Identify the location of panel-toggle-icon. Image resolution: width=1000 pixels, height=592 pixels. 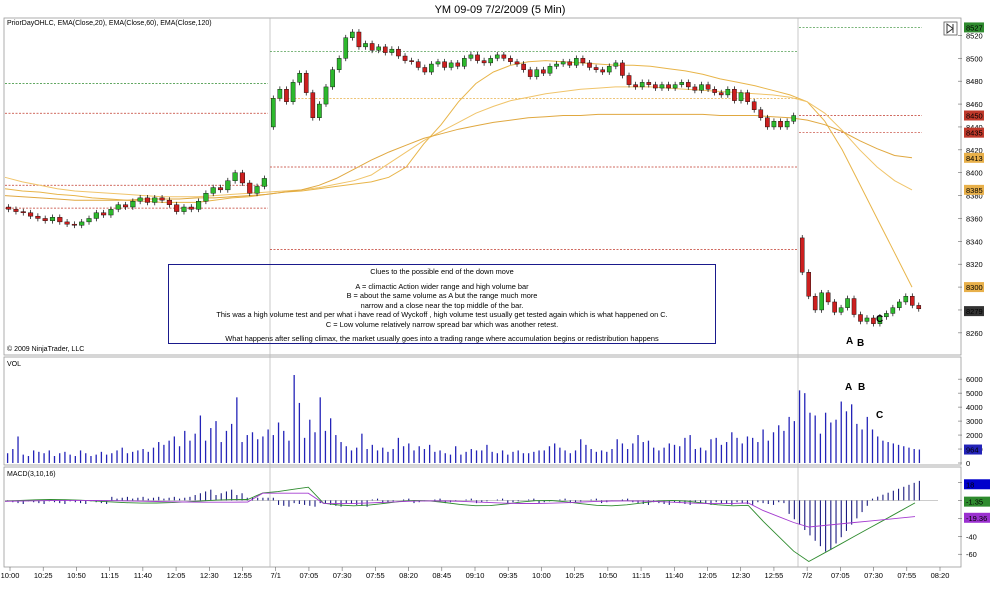
(950, 28).